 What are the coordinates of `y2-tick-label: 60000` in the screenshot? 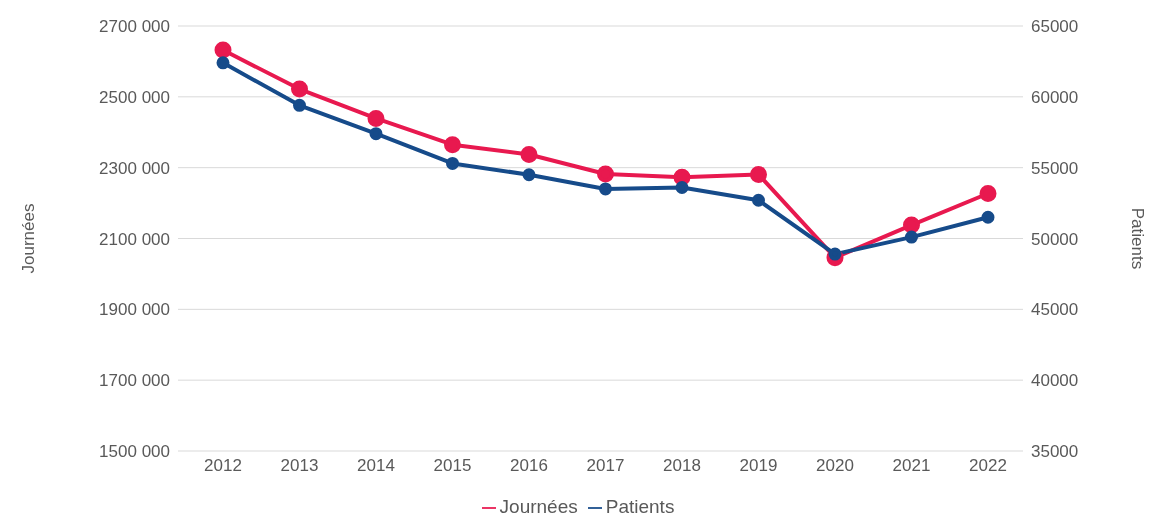 It's located at (1055, 97).